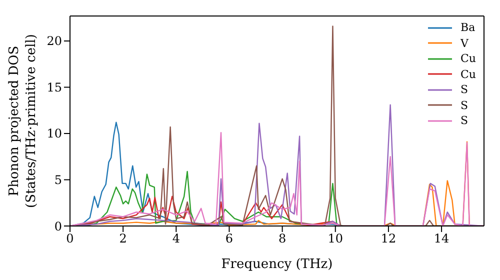 The height and width of the screenshot is (280, 500). Describe the element at coordinates (336, 239) in the screenshot. I see `x-tick-label: 10` at that location.